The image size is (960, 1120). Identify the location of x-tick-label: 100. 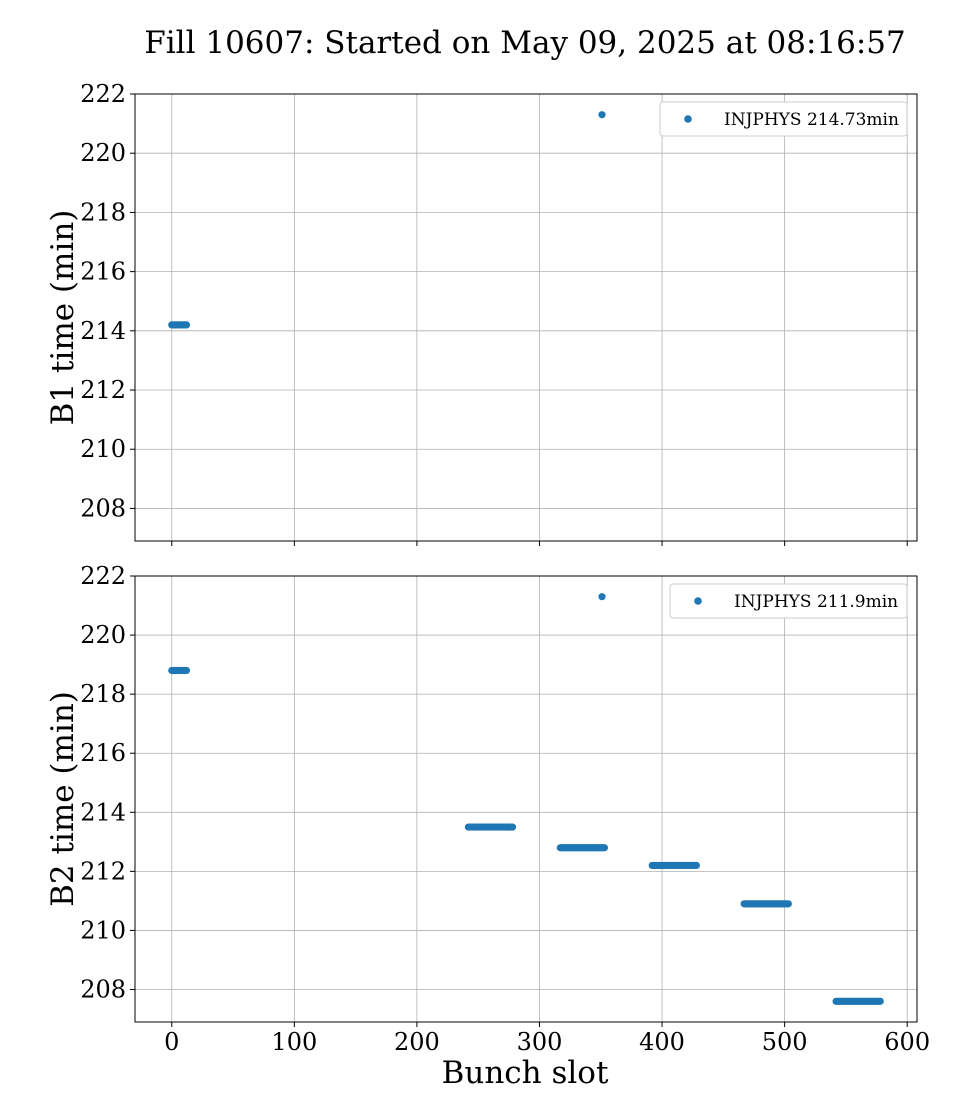
(294, 1042).